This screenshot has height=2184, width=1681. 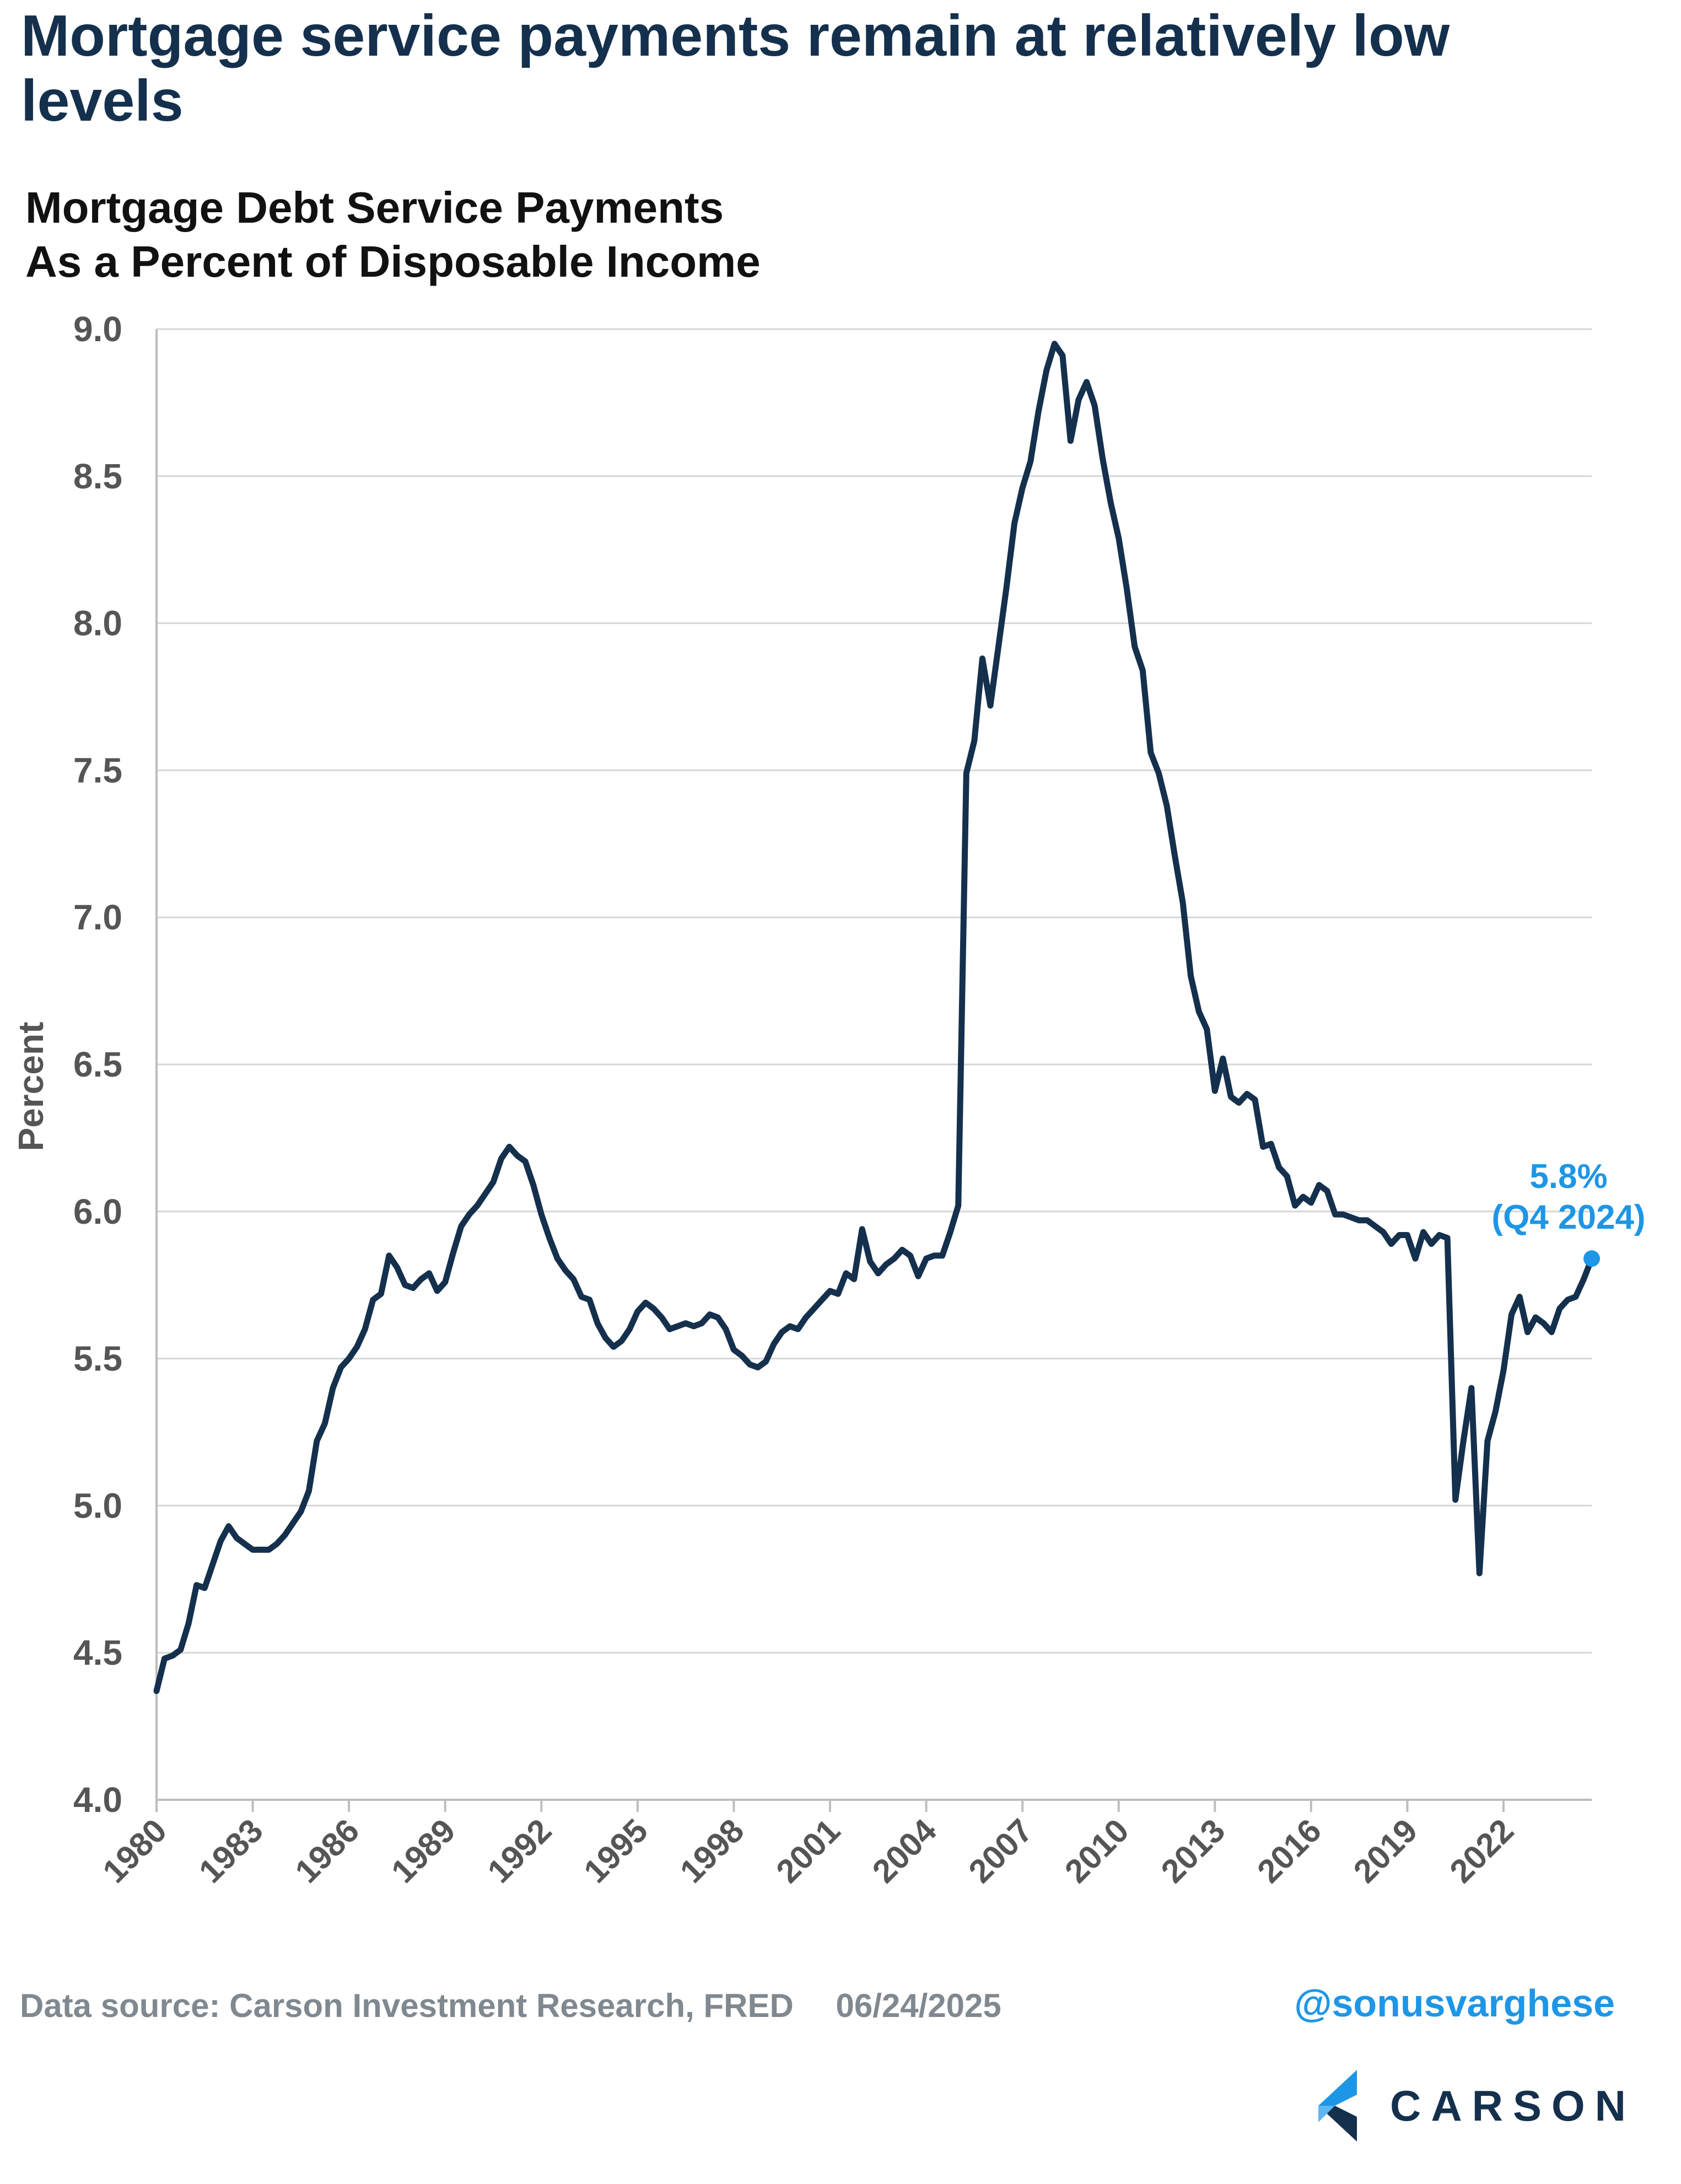 I want to click on y-tick-label: 8.5, so click(x=97, y=476).